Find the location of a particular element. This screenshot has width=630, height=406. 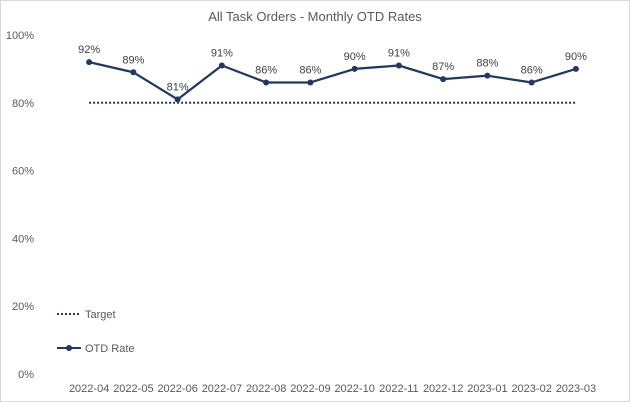

x-tick-label: 2022-09 is located at coordinates (310, 389).